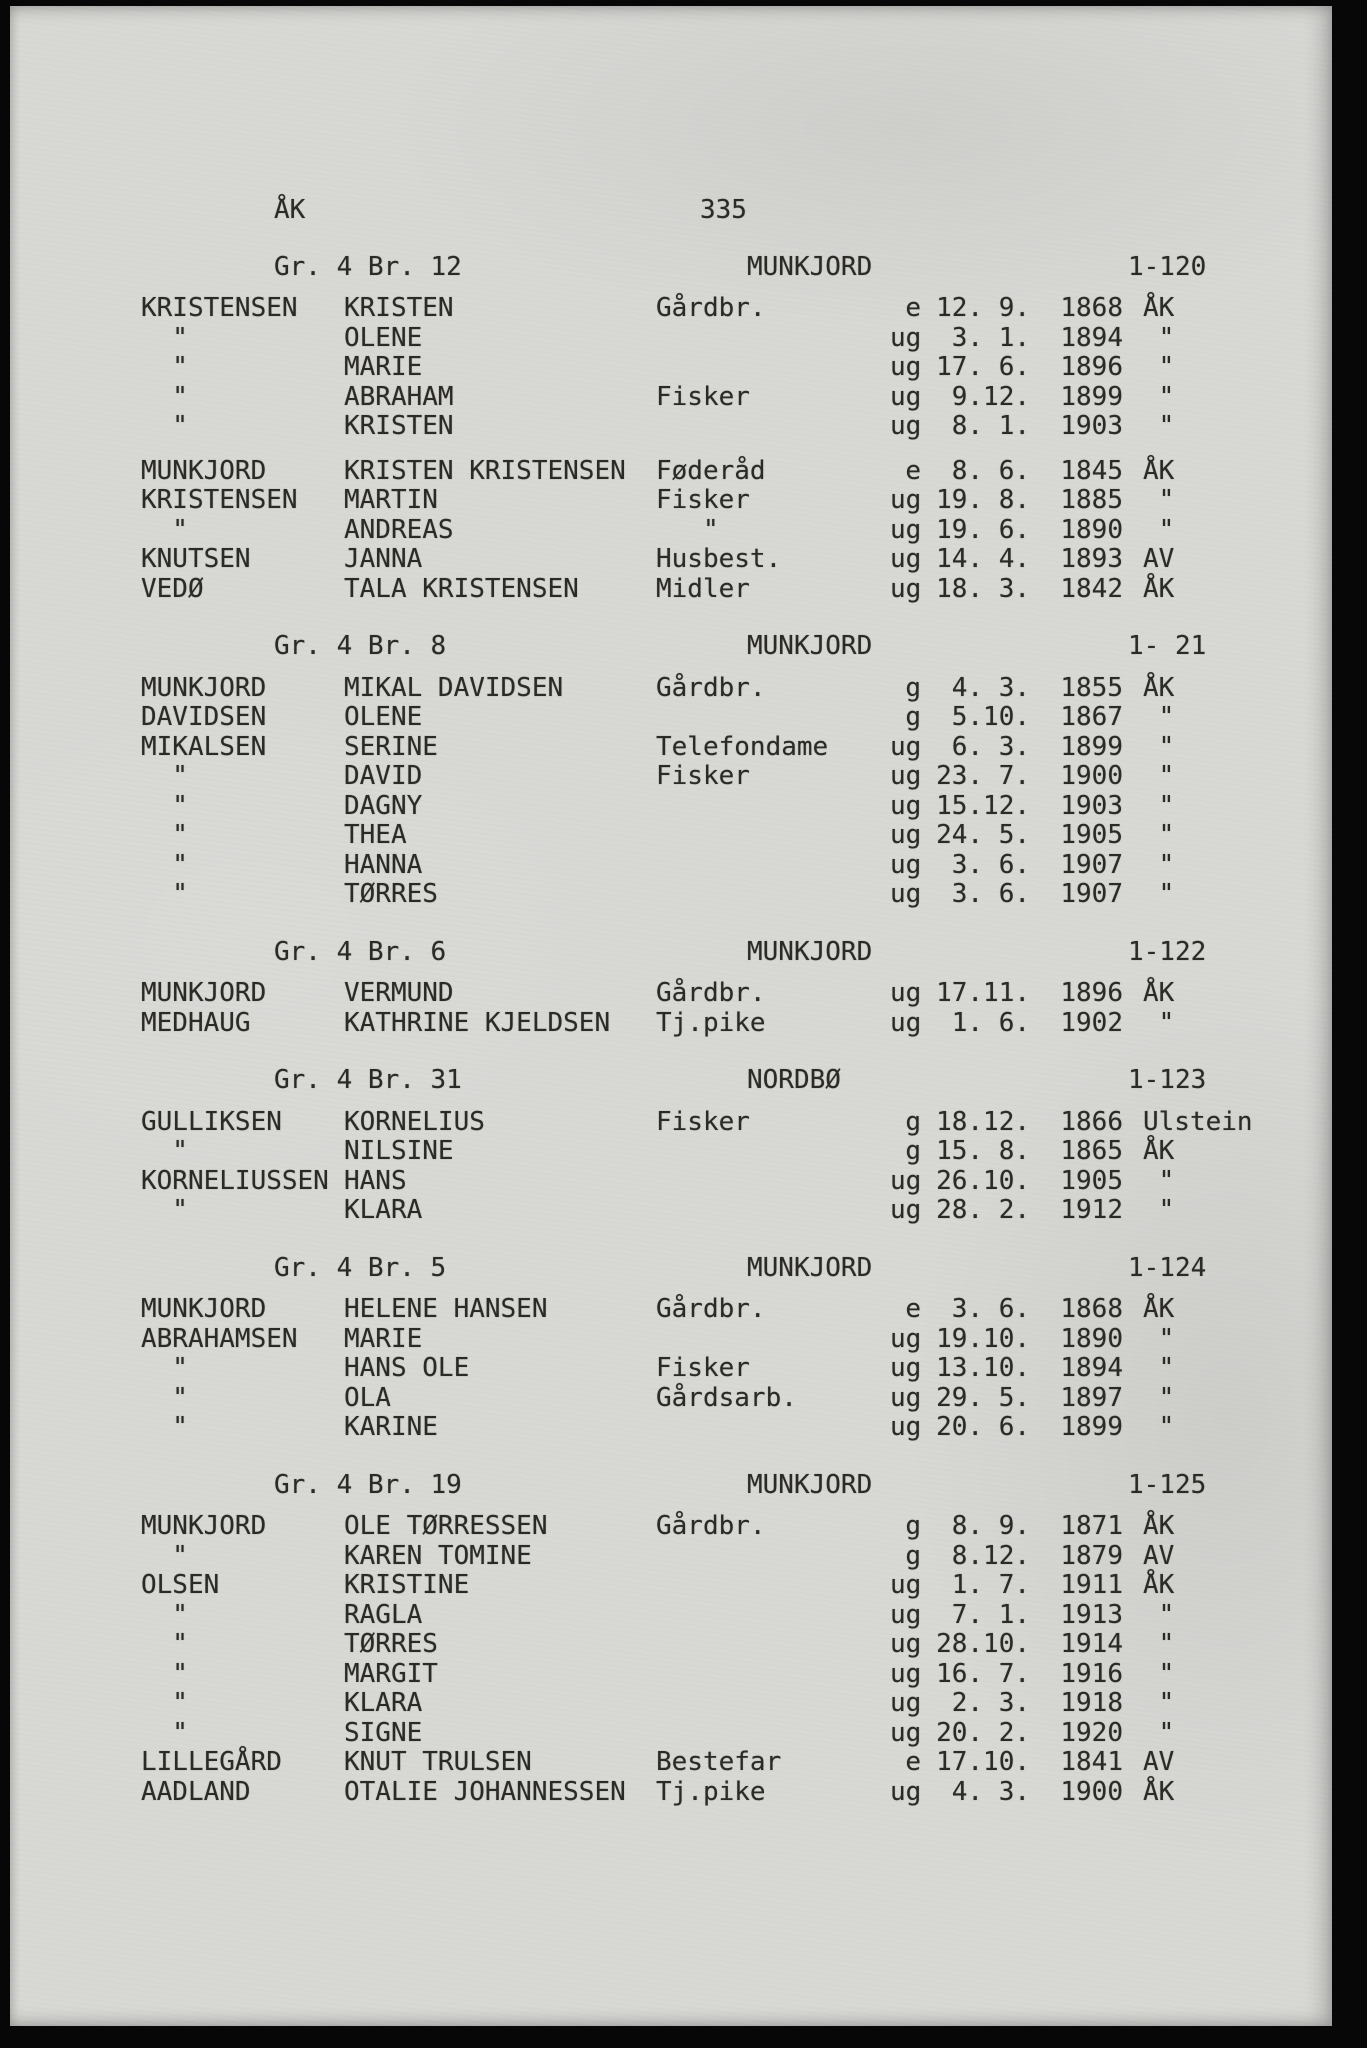 Image resolution: width=1367 pixels, height=2048 pixels. What do you see at coordinates (983, 993) in the screenshot?
I see `birth-date-cell: 17.11.` at bounding box center [983, 993].